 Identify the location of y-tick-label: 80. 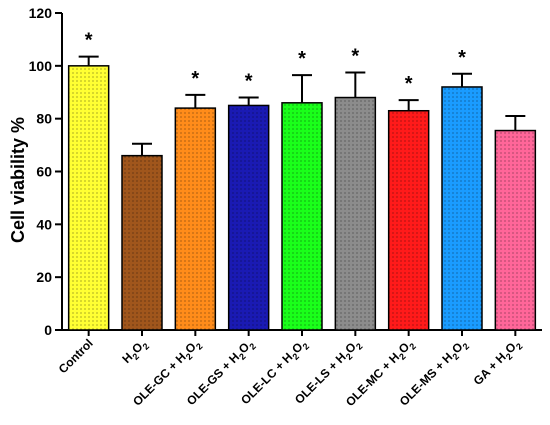
(44, 119).